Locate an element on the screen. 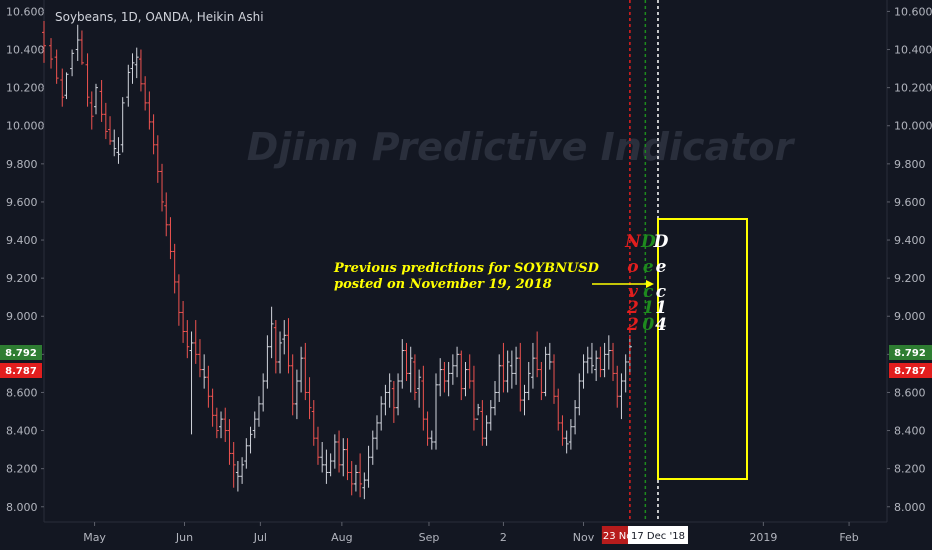 This screenshot has width=932, height=550. prediction-highlight-box is located at coordinates (702, 349).